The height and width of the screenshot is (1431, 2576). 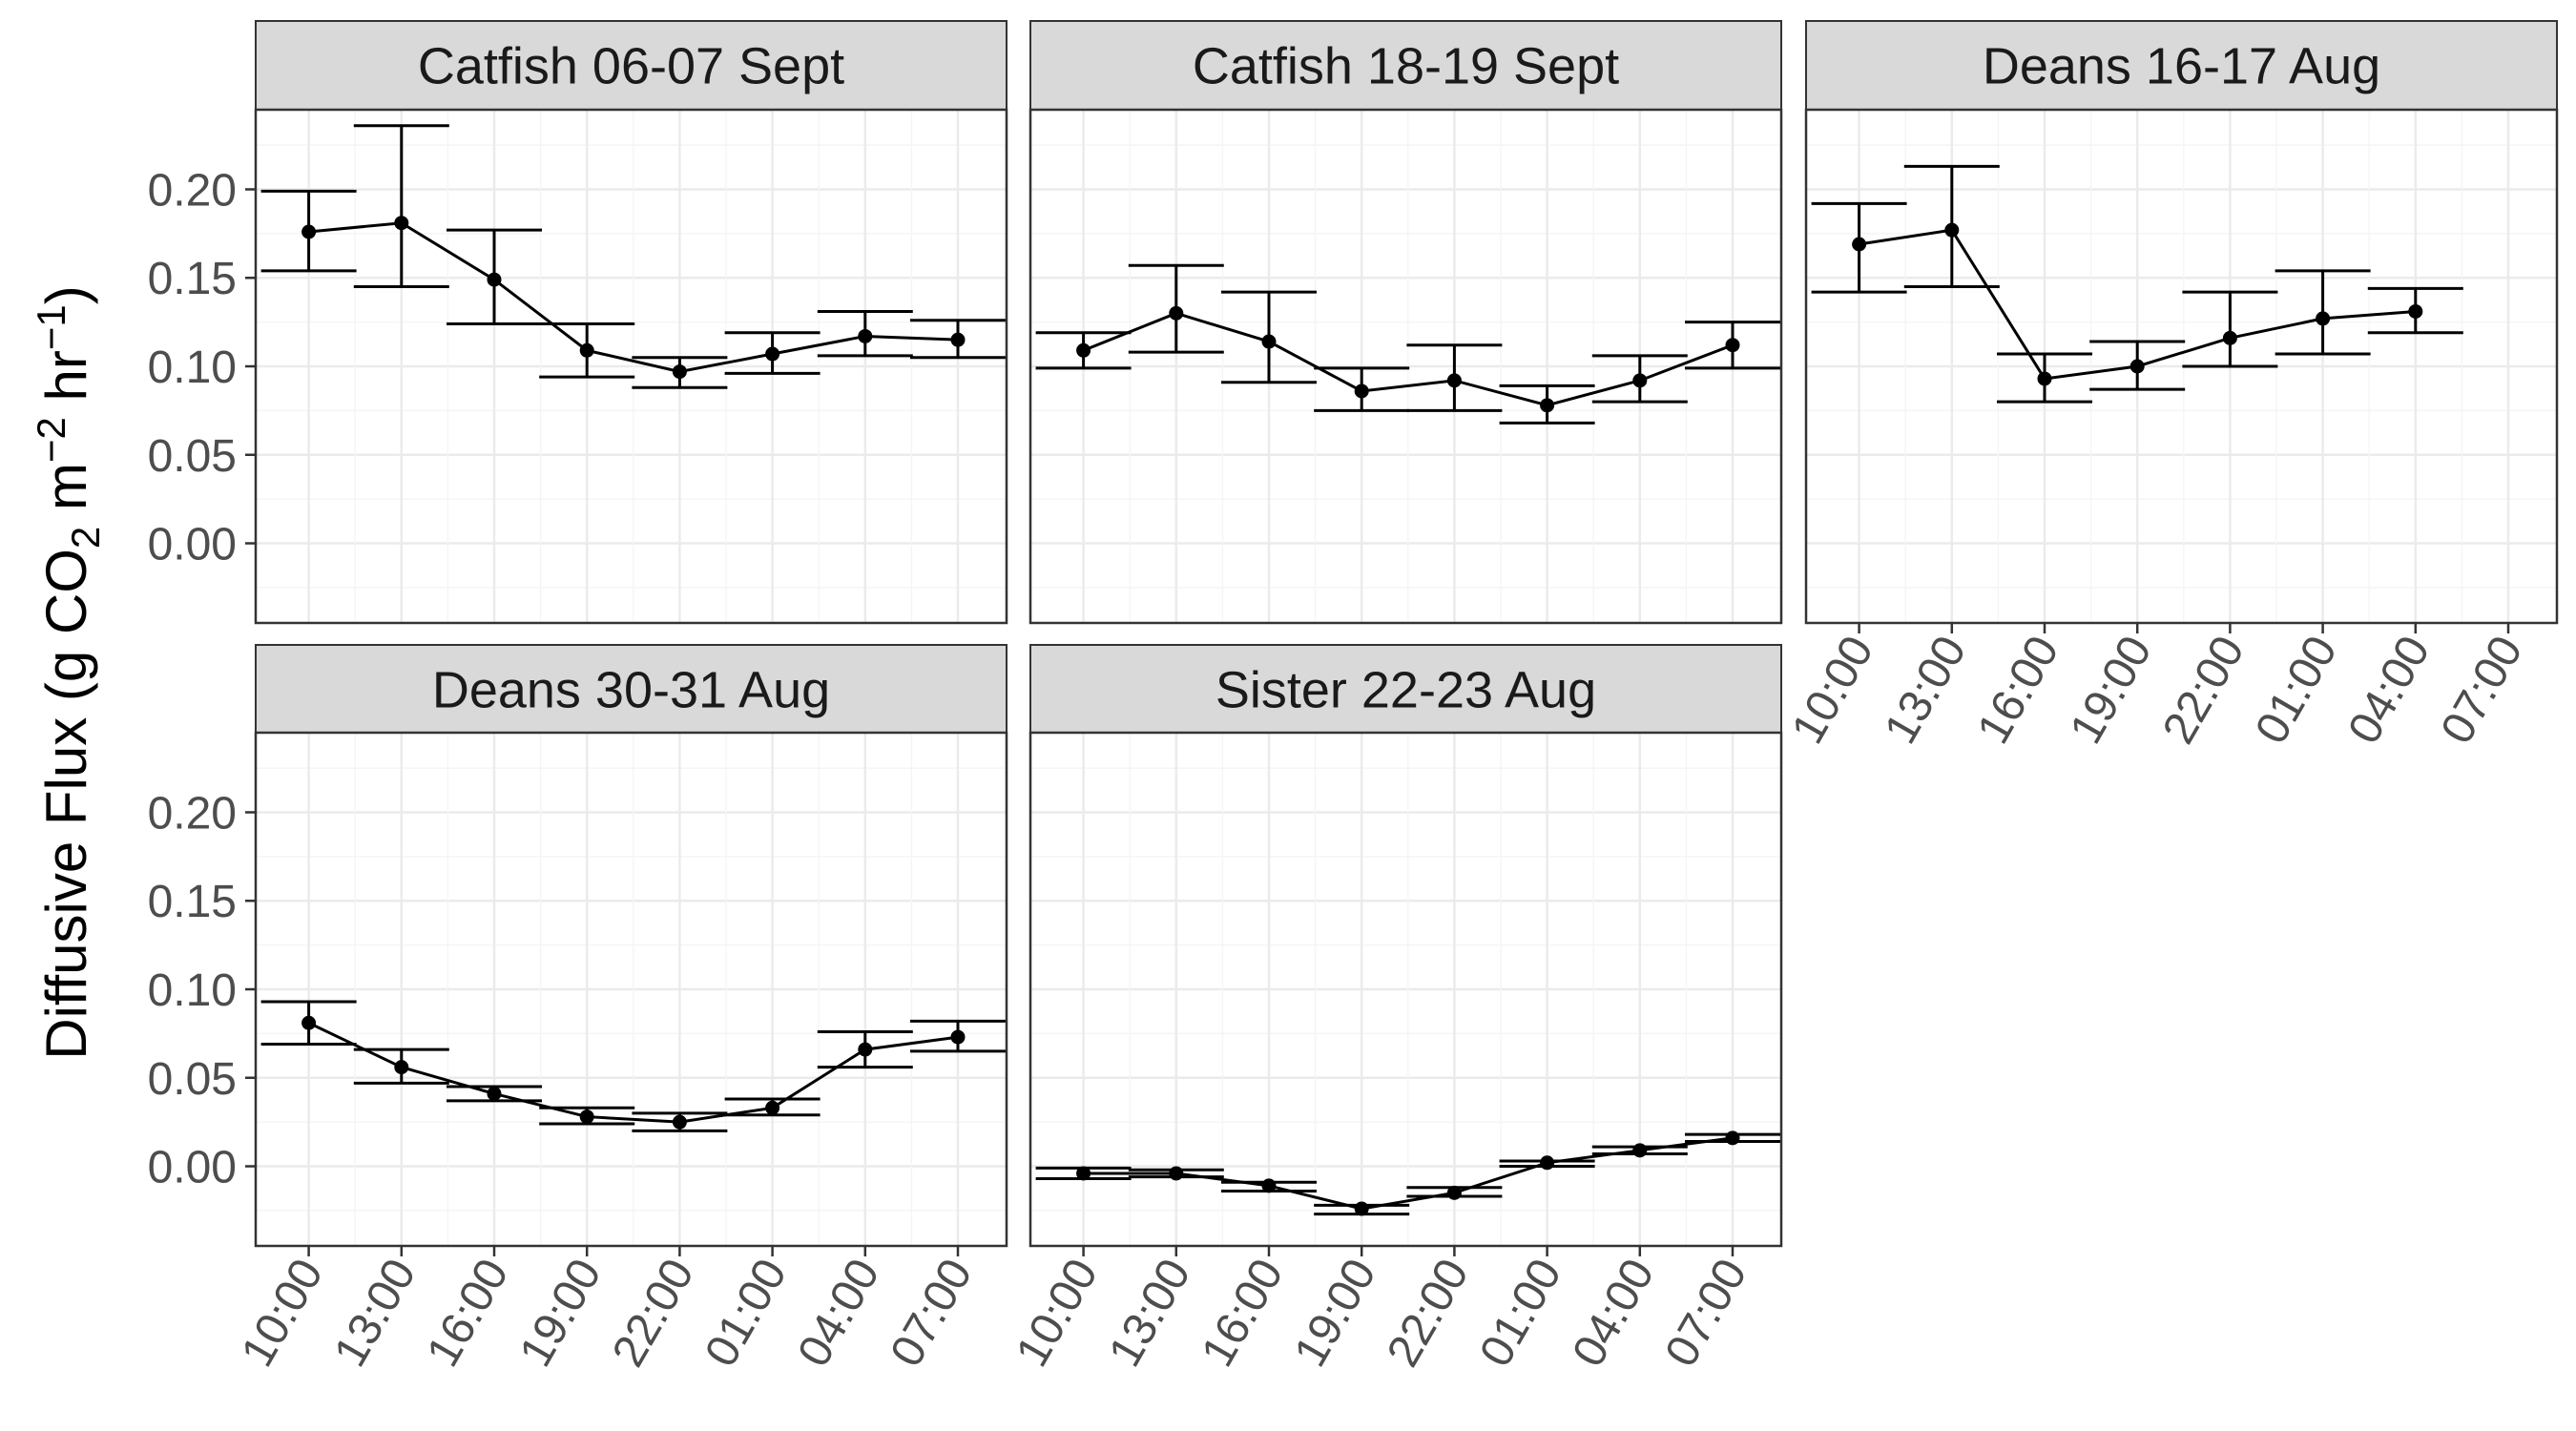 I want to click on y-axis-title-prefix: Diffusive Flux (g CO, so click(x=66, y=804).